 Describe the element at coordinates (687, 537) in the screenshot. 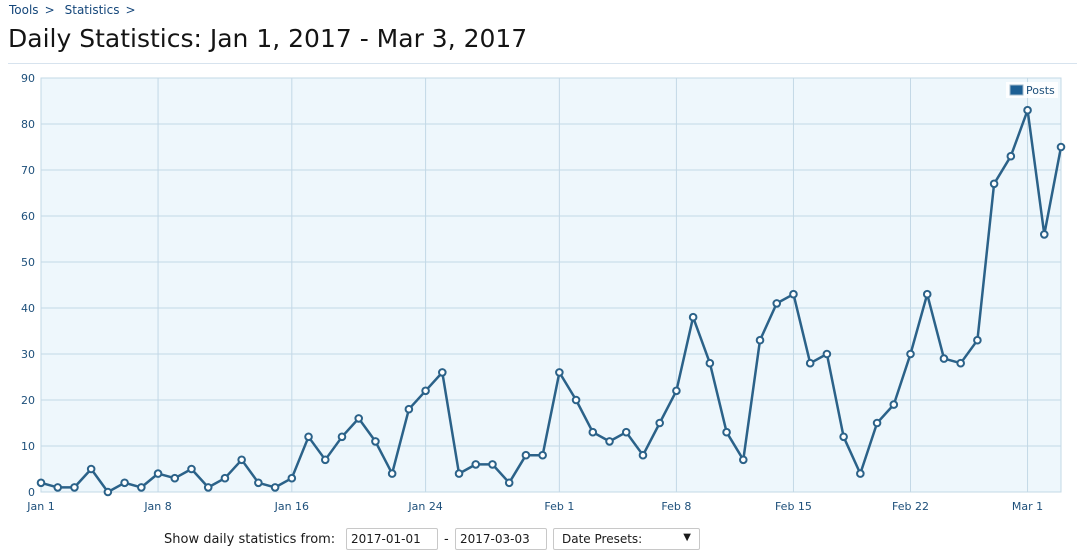

I see `chevron-down-icon: ▼` at that location.